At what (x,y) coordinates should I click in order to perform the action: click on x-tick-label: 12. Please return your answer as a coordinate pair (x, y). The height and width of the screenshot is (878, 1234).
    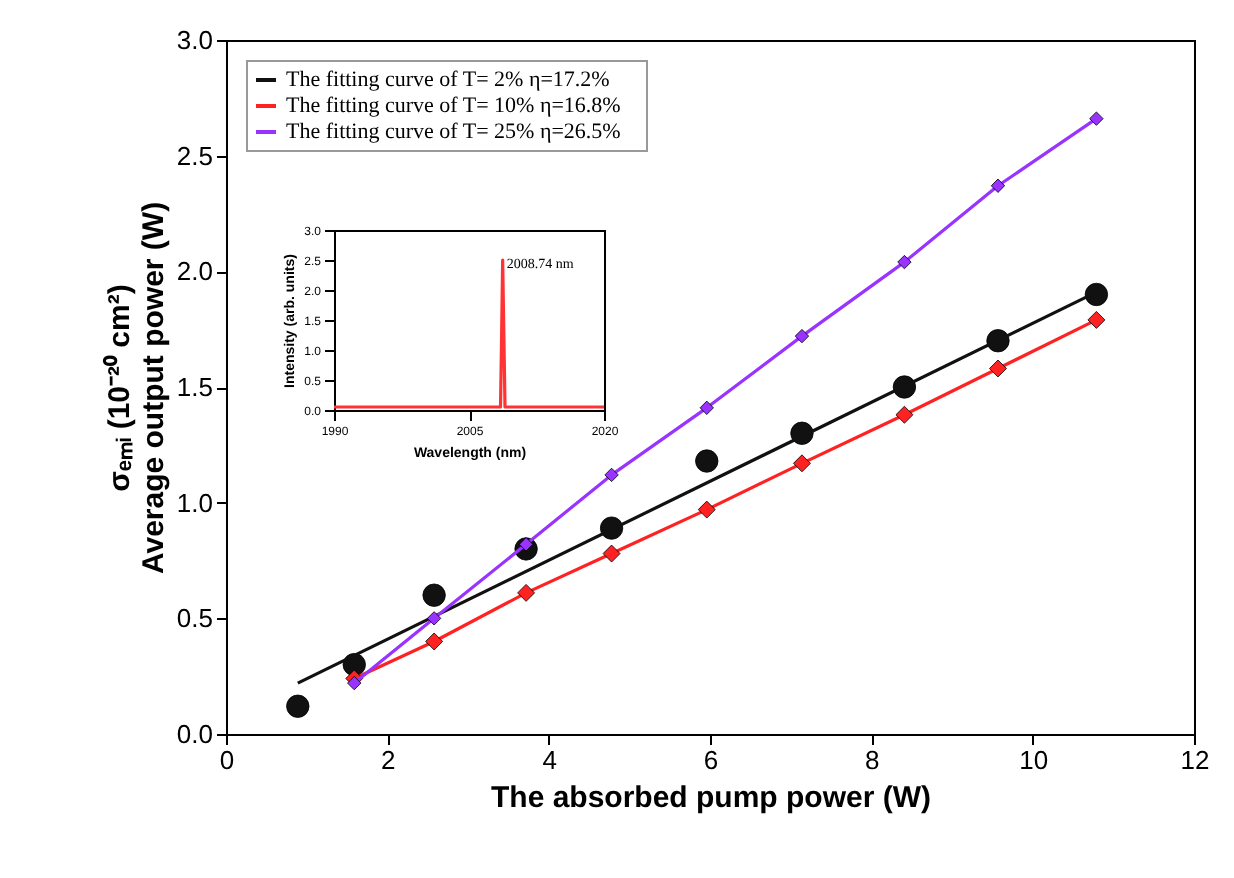
    Looking at the image, I should click on (1195, 760).